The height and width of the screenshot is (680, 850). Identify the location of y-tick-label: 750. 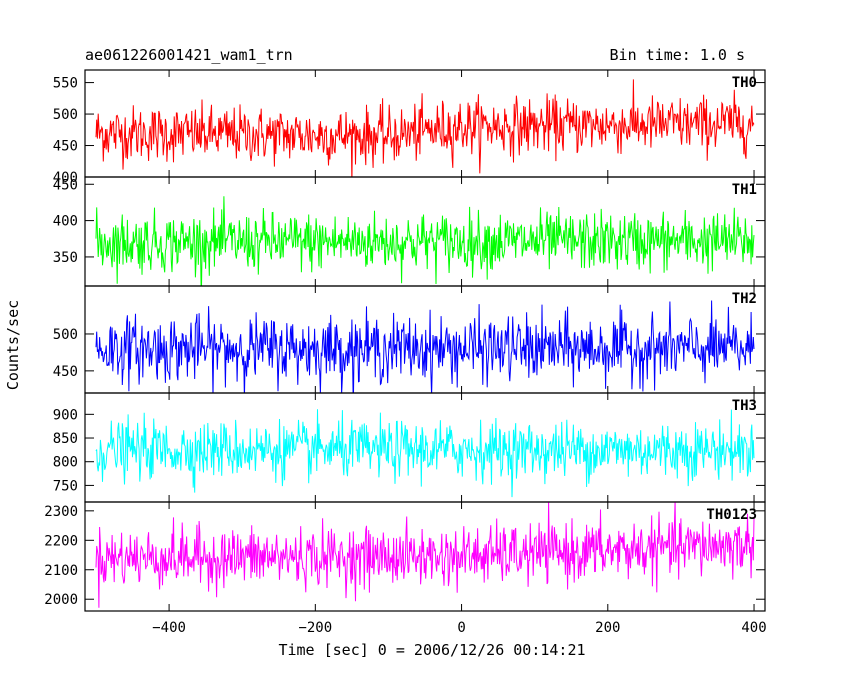
(65, 486).